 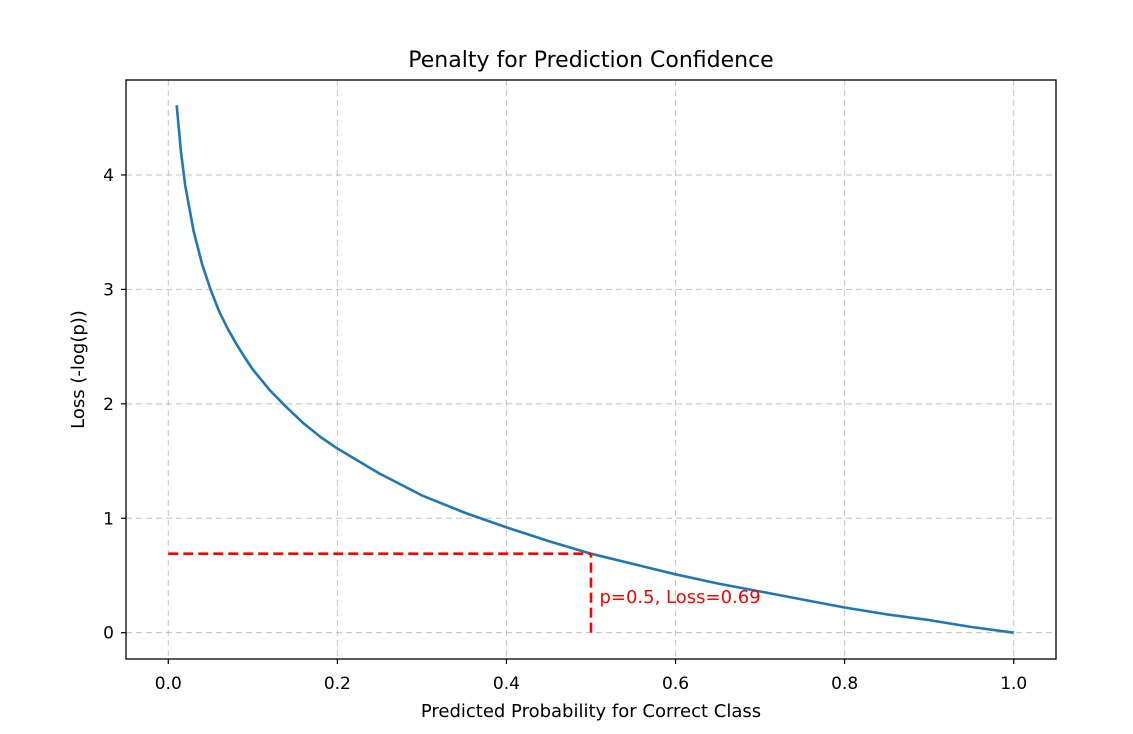 What do you see at coordinates (168, 684) in the screenshot?
I see `x-tick-label: 0.0` at bounding box center [168, 684].